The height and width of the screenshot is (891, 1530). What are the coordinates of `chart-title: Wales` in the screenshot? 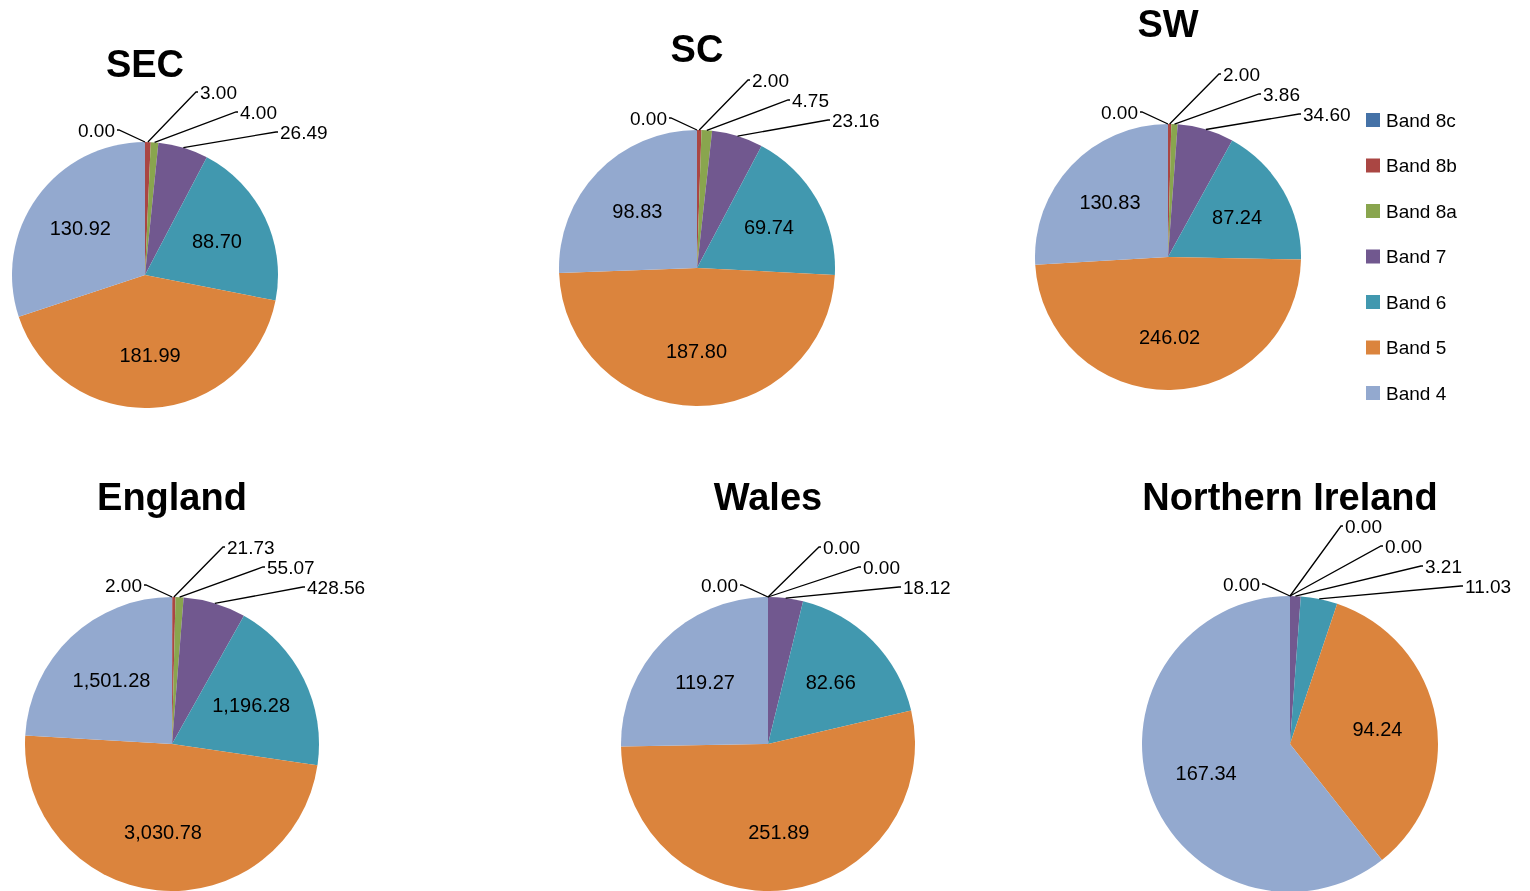 It's located at (768, 497).